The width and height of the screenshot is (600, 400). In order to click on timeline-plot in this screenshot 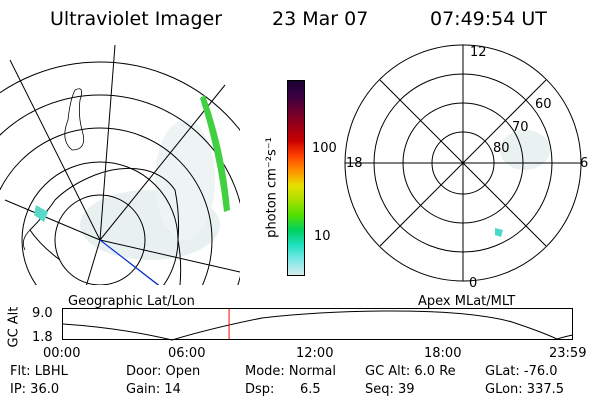, I will do `click(318, 324)`.